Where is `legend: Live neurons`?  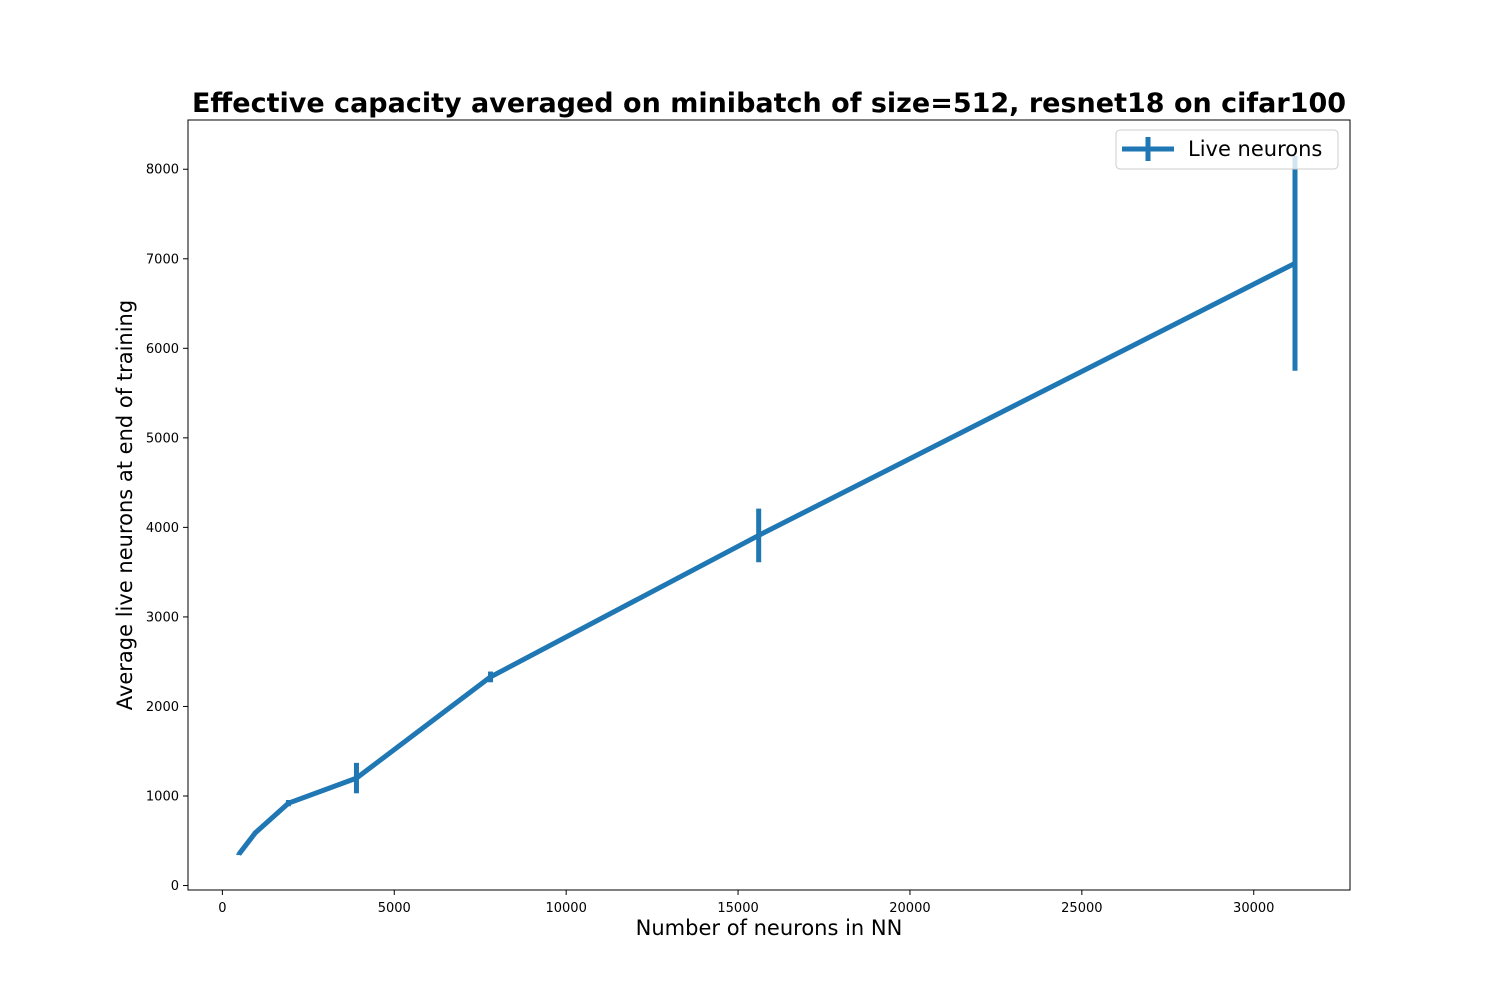
legend: Live neurons is located at coordinates (1227, 149).